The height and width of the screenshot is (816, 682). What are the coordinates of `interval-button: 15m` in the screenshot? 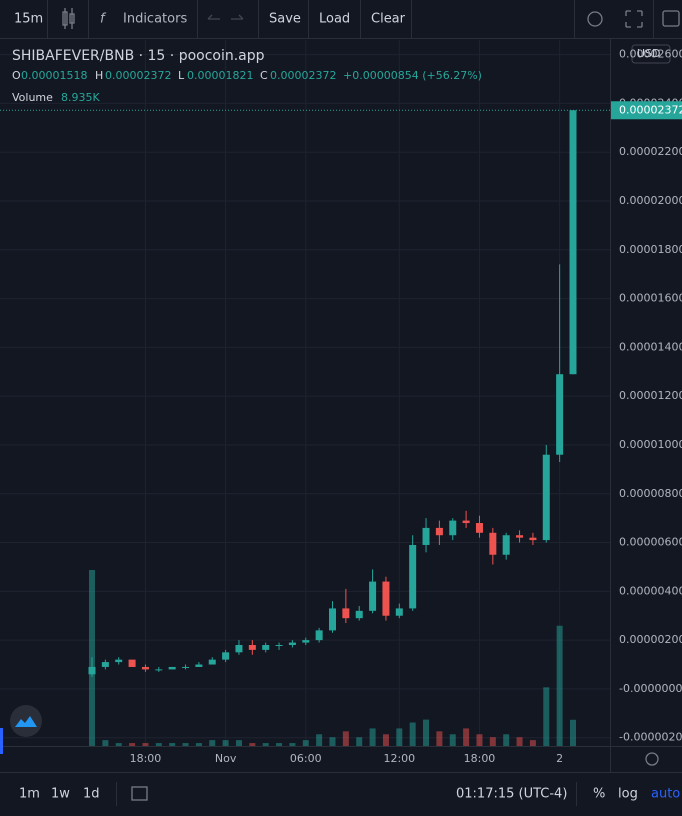 It's located at (28, 19).